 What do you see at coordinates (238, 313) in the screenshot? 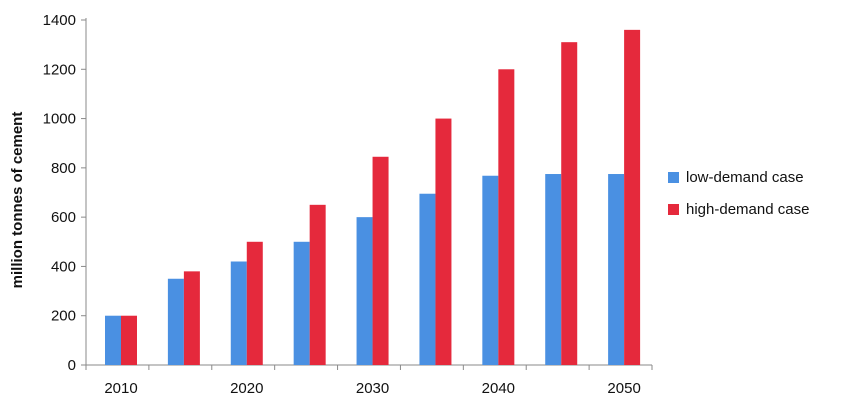
I see `bar-low-demand-2020` at bounding box center [238, 313].